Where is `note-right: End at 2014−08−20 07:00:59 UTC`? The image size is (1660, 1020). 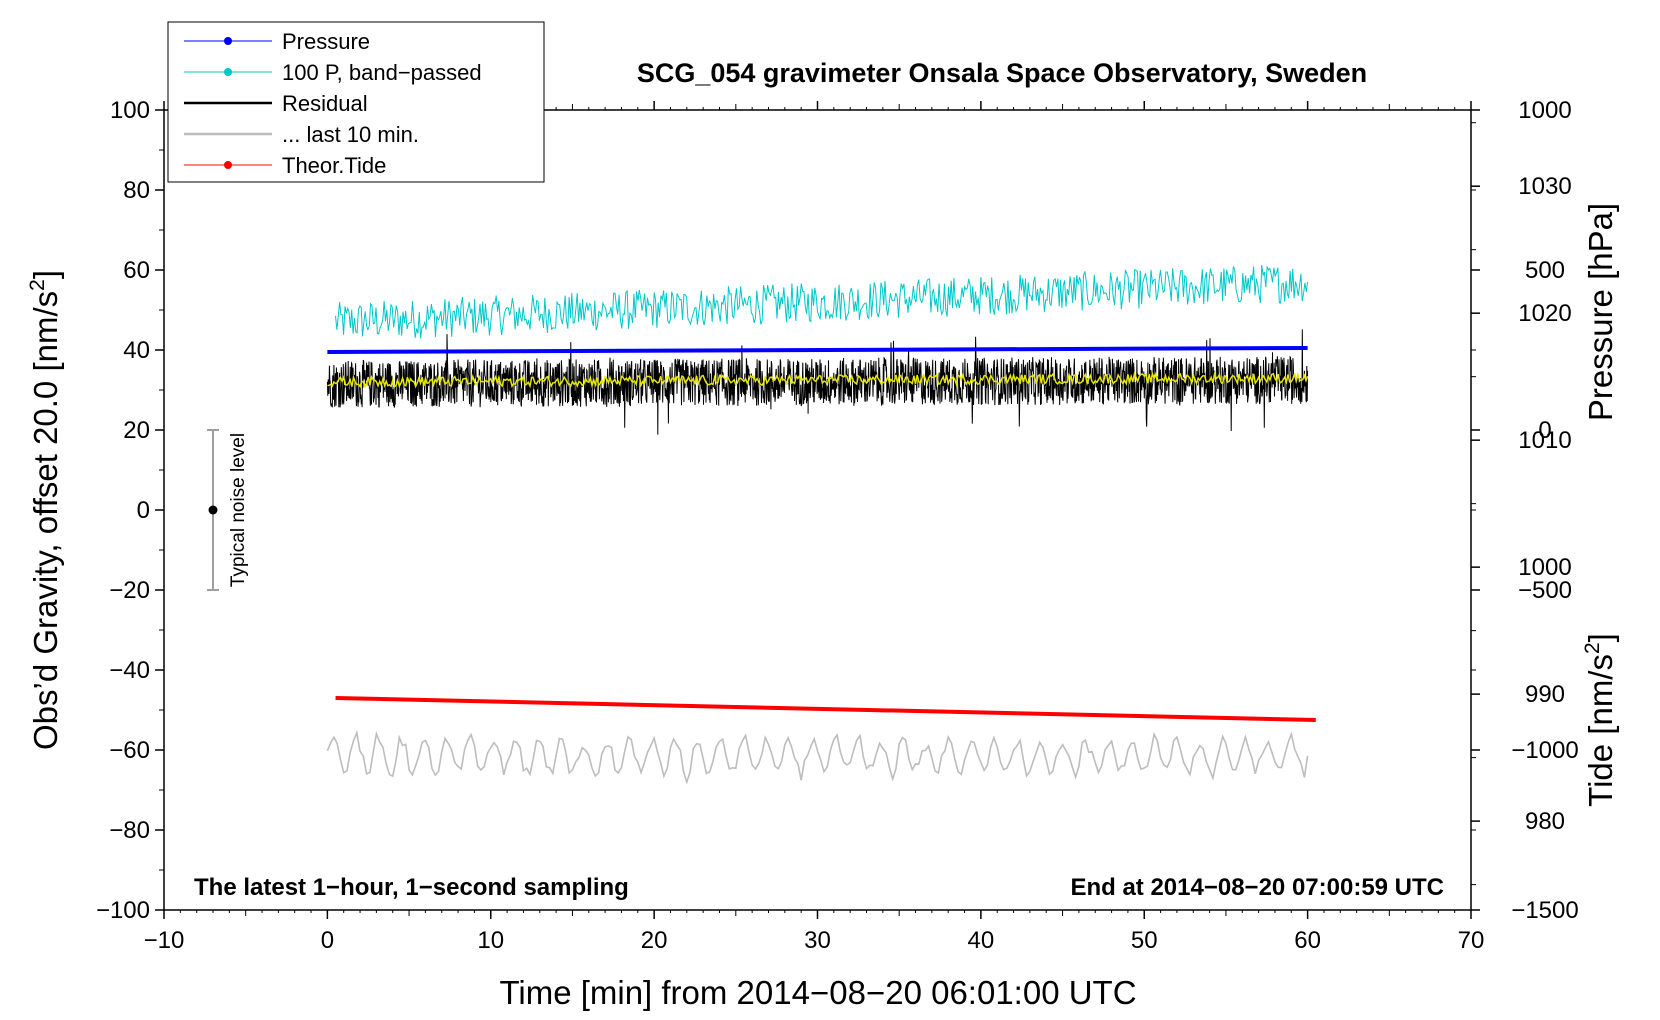
note-right: End at 2014−08−20 07:00:59 UTC is located at coordinates (1257, 887).